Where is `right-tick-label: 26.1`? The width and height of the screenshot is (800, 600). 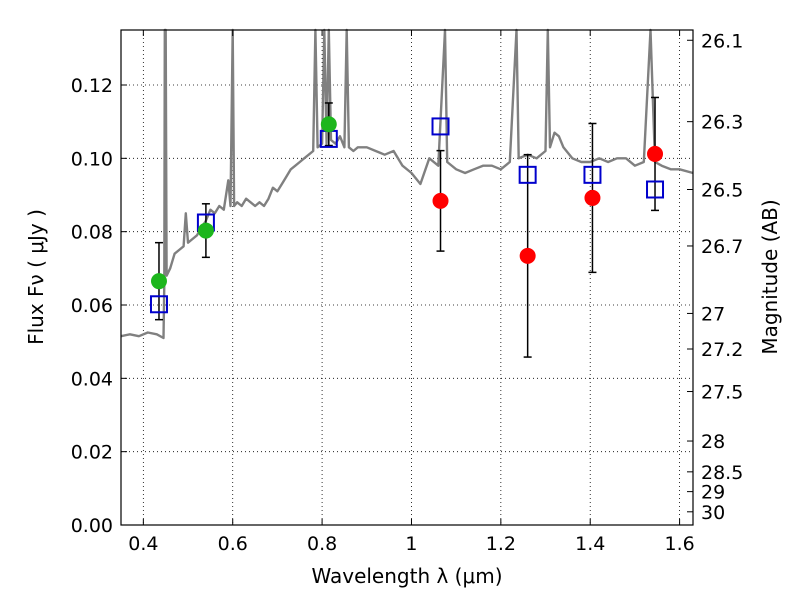 right-tick-label: 26.1 is located at coordinates (722, 41).